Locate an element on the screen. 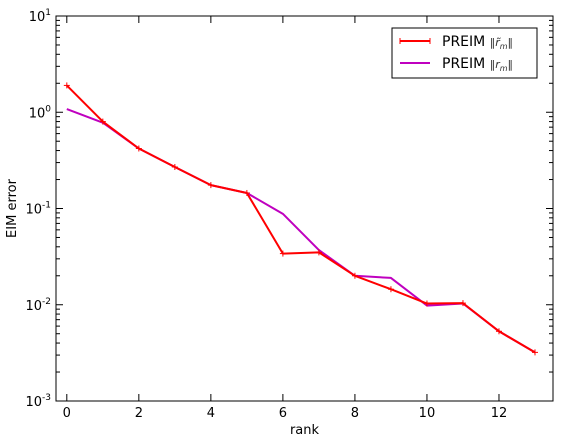 Image resolution: width=569 pixels, height=439 pixels. y-tick-label: 10¹ is located at coordinates (40, 16).